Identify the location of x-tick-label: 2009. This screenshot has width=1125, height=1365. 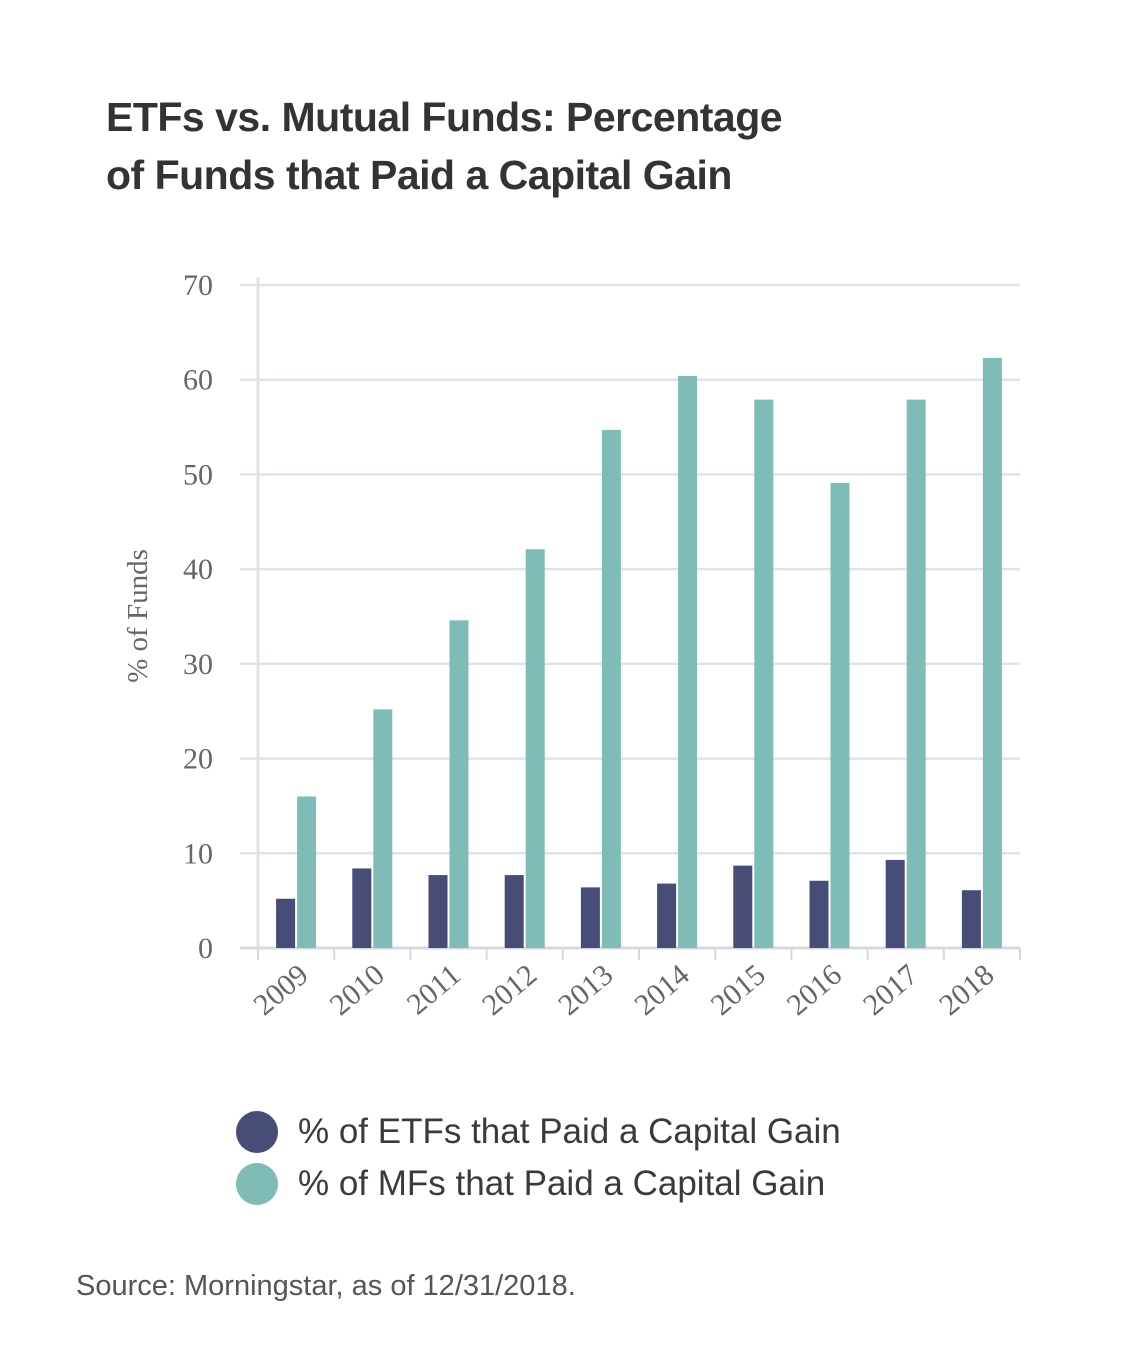
(280, 990).